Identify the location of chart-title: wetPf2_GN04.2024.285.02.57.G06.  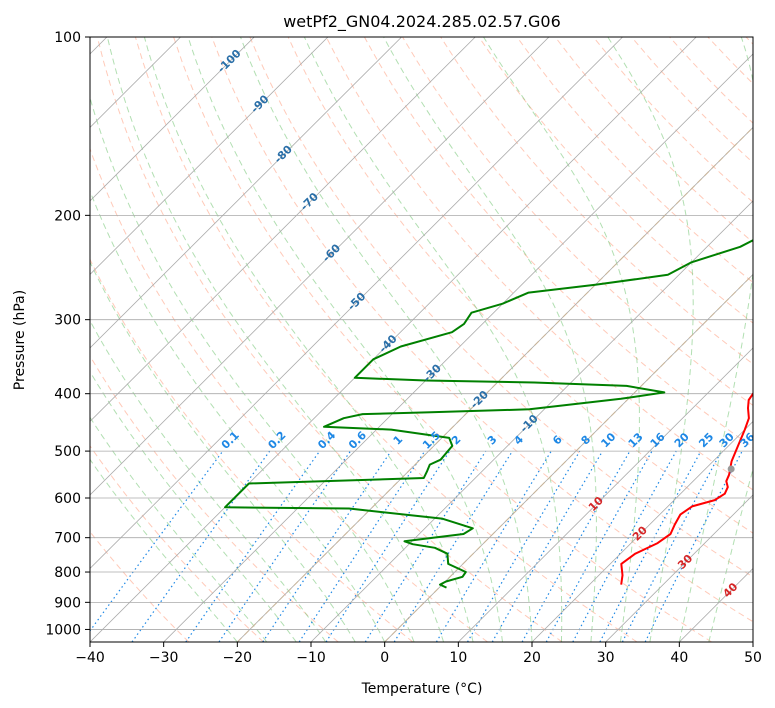
(422, 22).